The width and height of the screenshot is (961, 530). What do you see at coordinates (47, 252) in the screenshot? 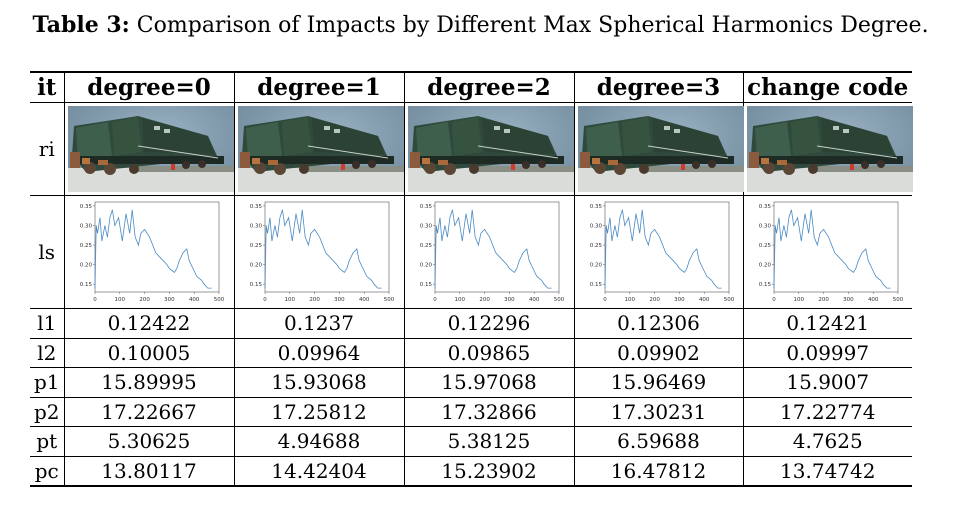
I see `row-label-ls: ls` at bounding box center [47, 252].